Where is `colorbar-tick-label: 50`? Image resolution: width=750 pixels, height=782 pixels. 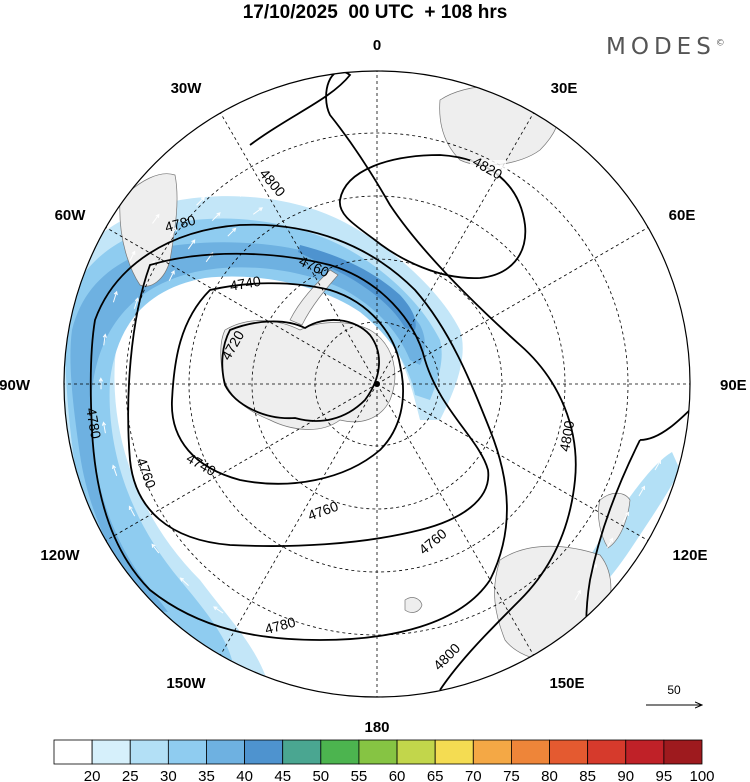 colorbar-tick-label: 50 is located at coordinates (320, 775).